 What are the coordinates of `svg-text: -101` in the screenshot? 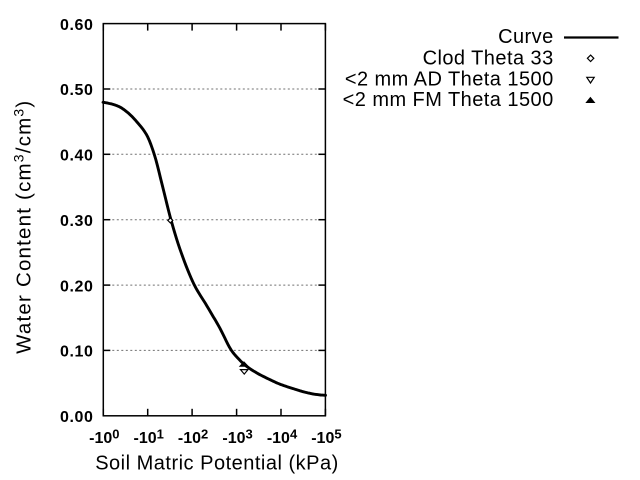 It's located at (149, 436).